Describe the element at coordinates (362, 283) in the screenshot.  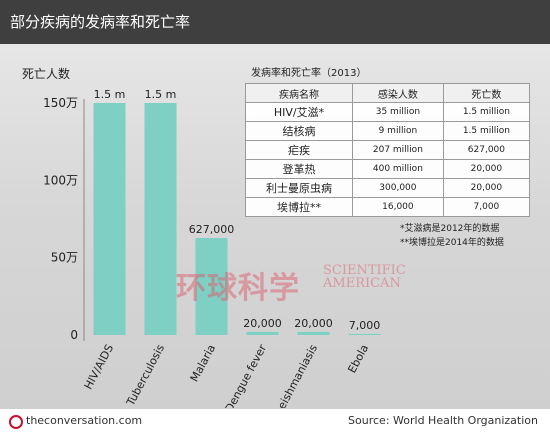
I see `watermark-en-line2: AMERICAN` at that location.